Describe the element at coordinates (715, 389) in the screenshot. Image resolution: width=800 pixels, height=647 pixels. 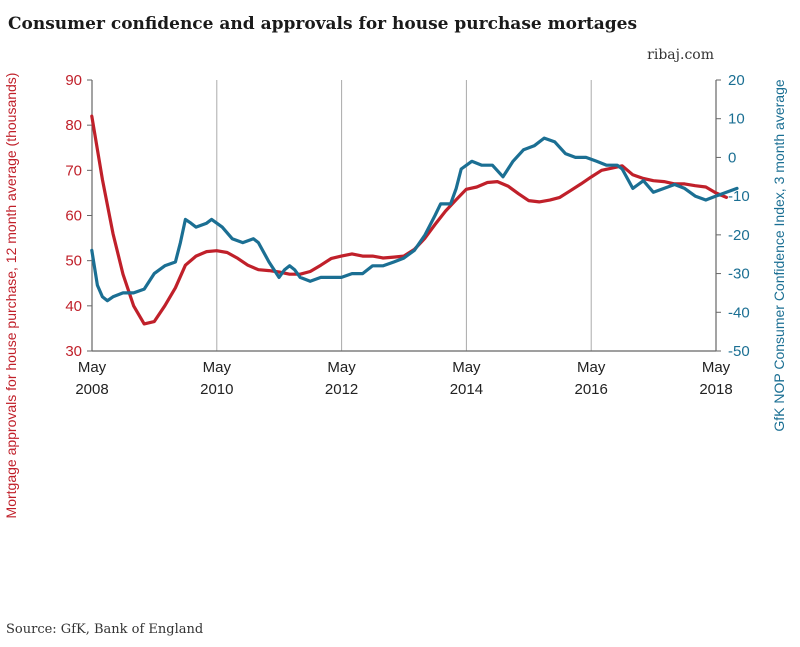
I see `x-tick-year: 2018` at that location.